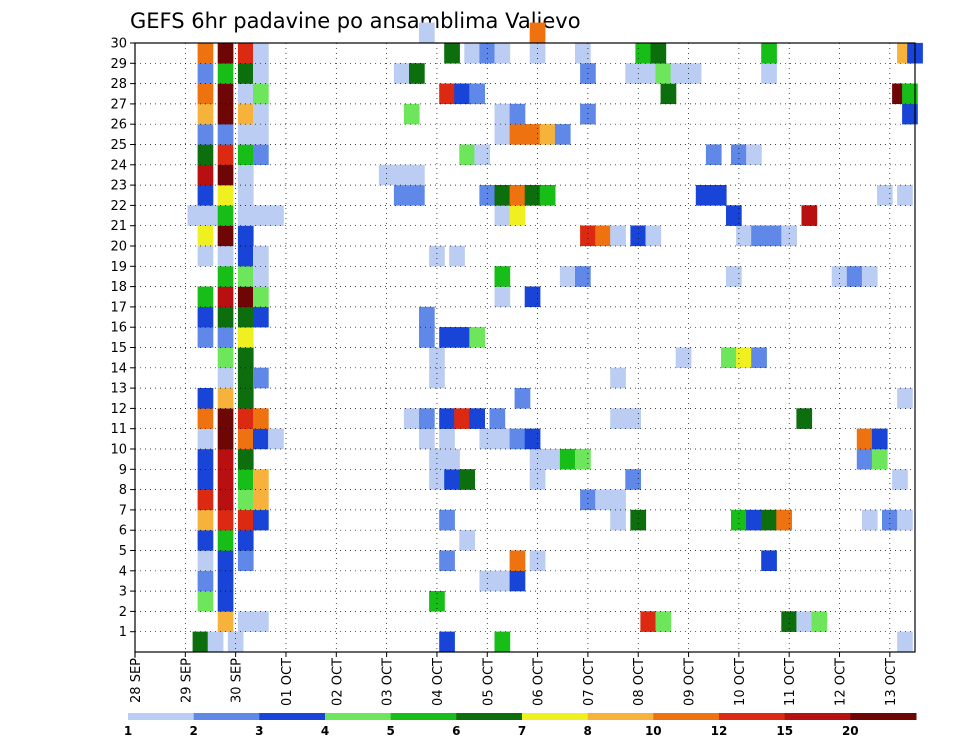  Describe the element at coordinates (118, 44) in the screenshot. I see `y-tick-label: 30` at that location.